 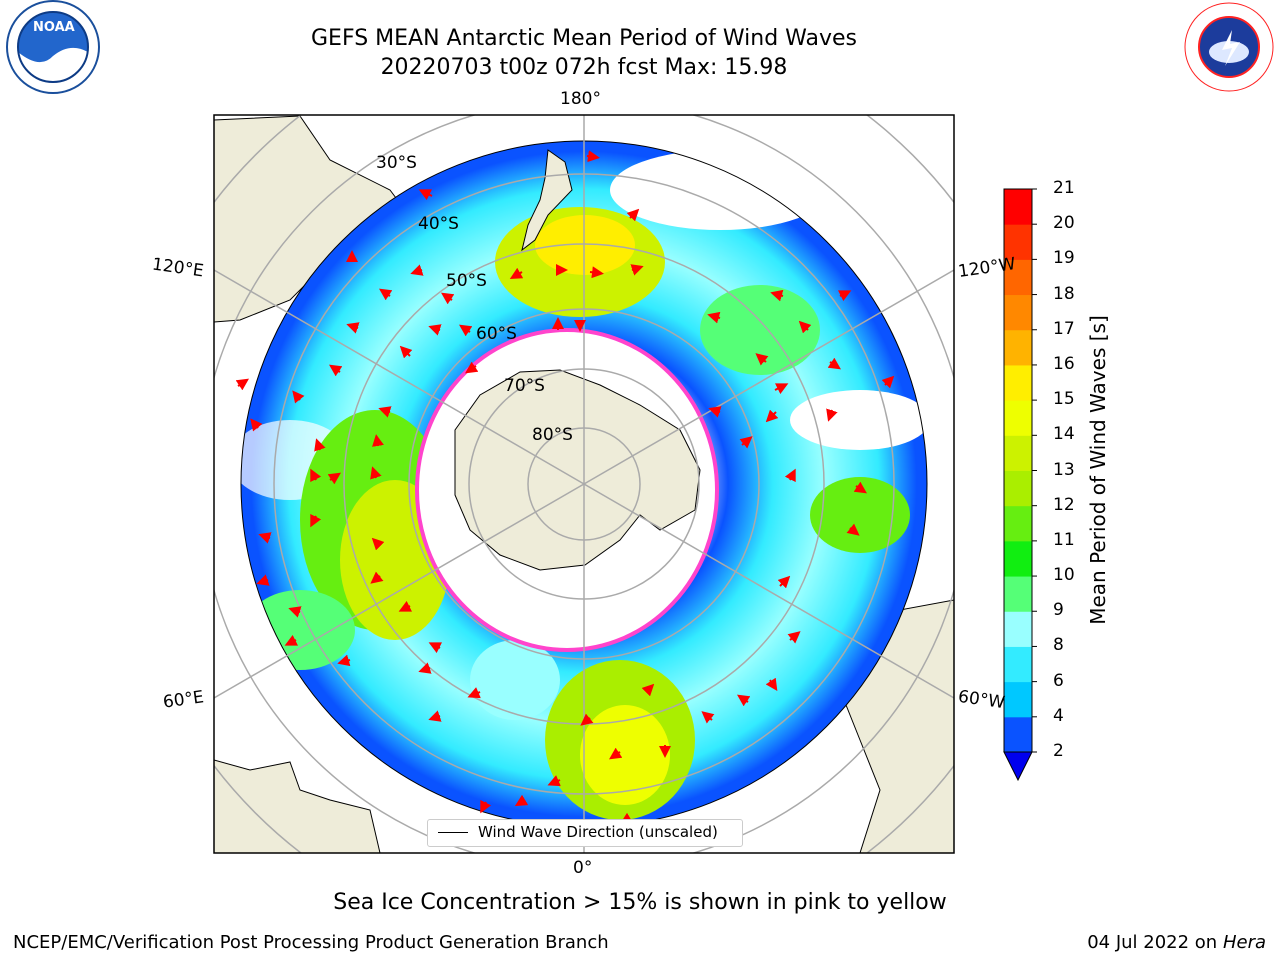 What do you see at coordinates (1155, 942) in the screenshot?
I see `footer-date-text: 04 Jul 2022 on` at bounding box center [1155, 942].